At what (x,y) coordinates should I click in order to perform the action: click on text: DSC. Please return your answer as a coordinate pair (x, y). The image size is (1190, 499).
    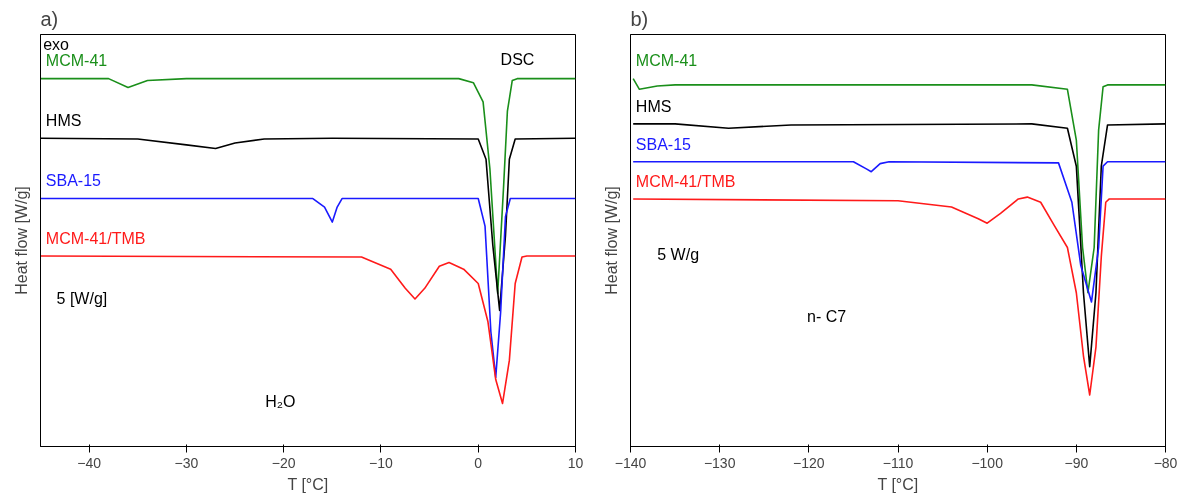
    Looking at the image, I should click on (517, 59).